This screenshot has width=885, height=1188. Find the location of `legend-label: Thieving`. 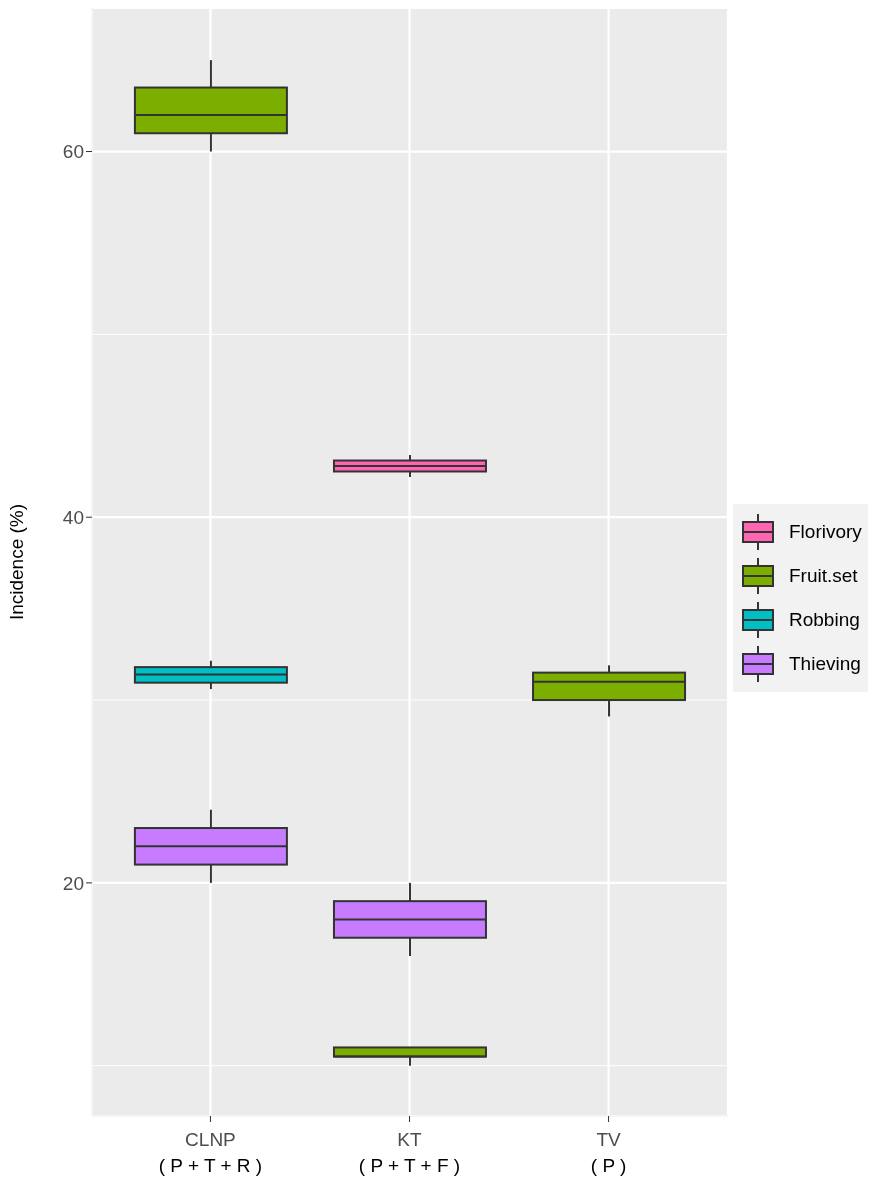

legend-label: Thieving is located at coordinates (825, 664).